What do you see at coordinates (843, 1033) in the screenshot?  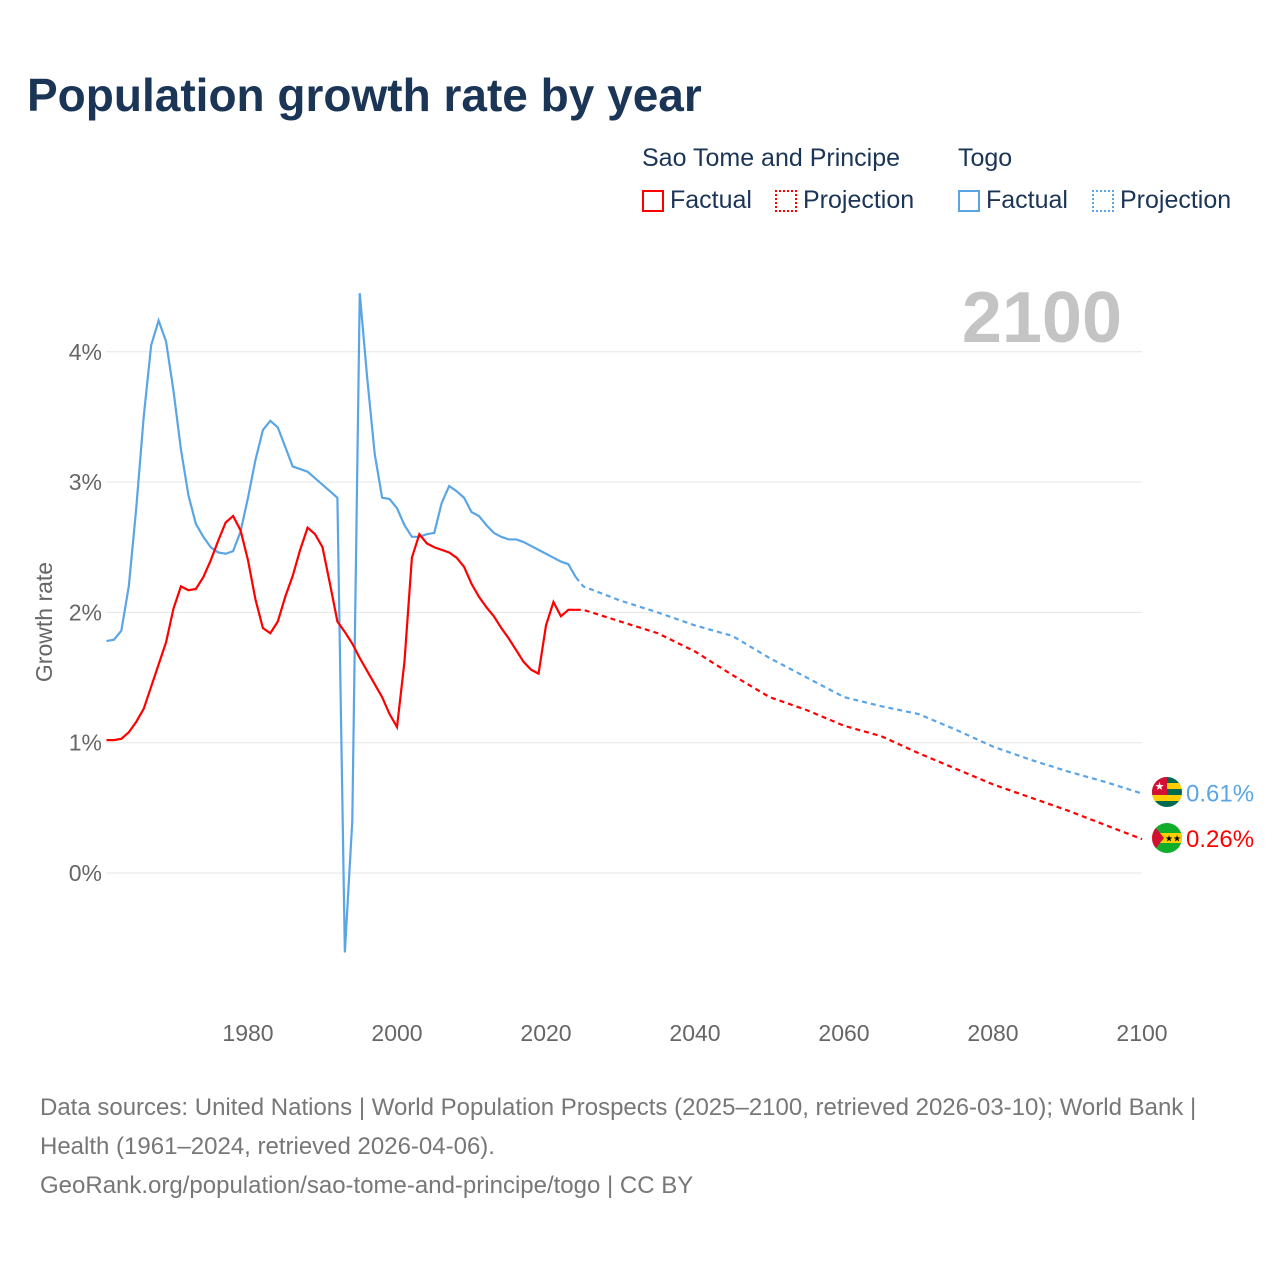 I see `x-tick-label: 2060` at bounding box center [843, 1033].